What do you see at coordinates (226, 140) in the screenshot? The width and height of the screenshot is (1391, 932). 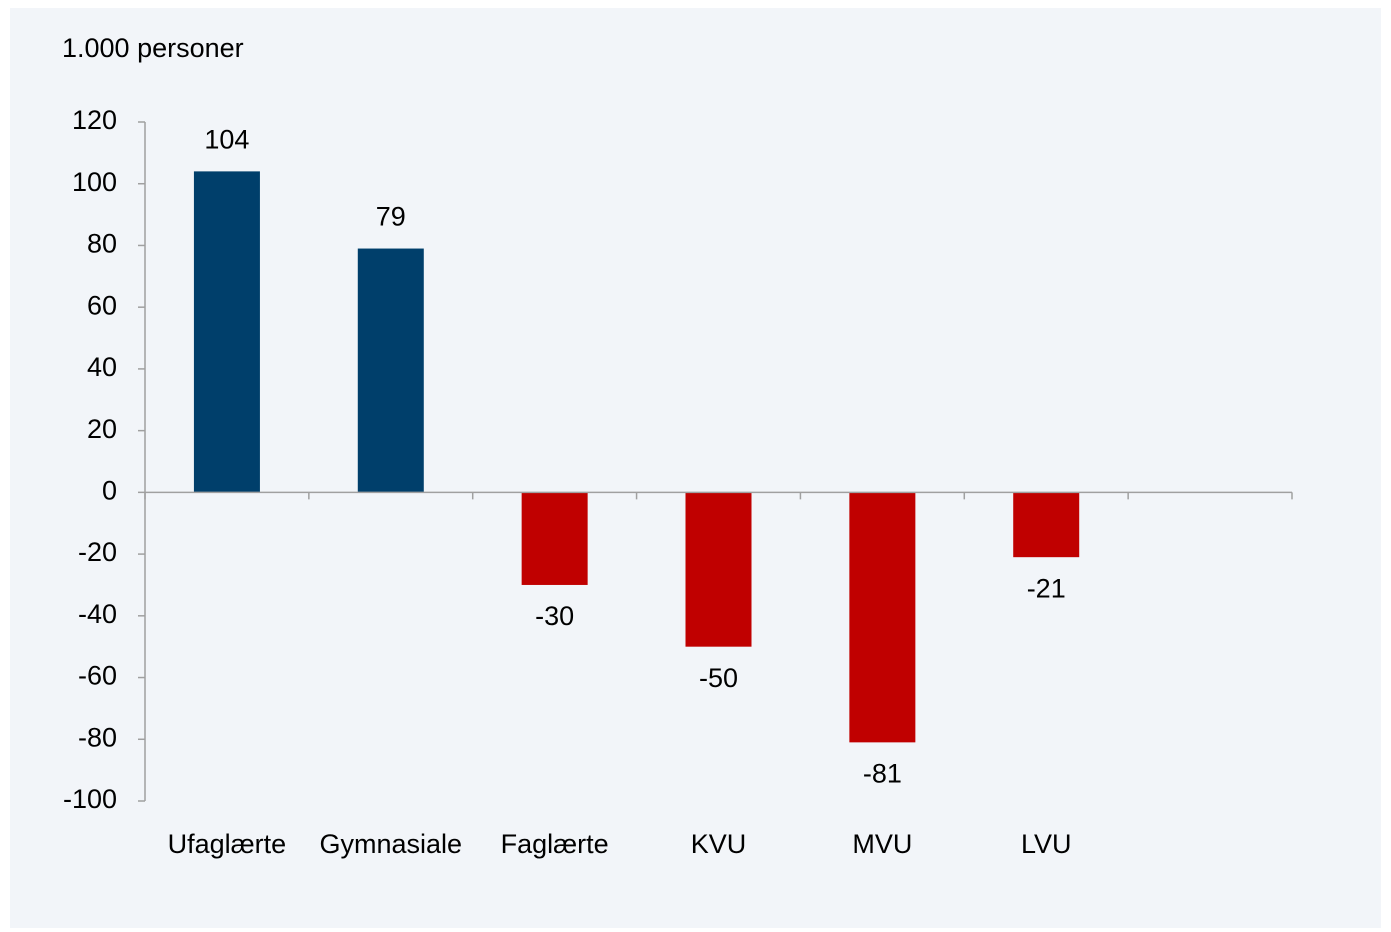 I see `data-label: 104` at bounding box center [226, 140].